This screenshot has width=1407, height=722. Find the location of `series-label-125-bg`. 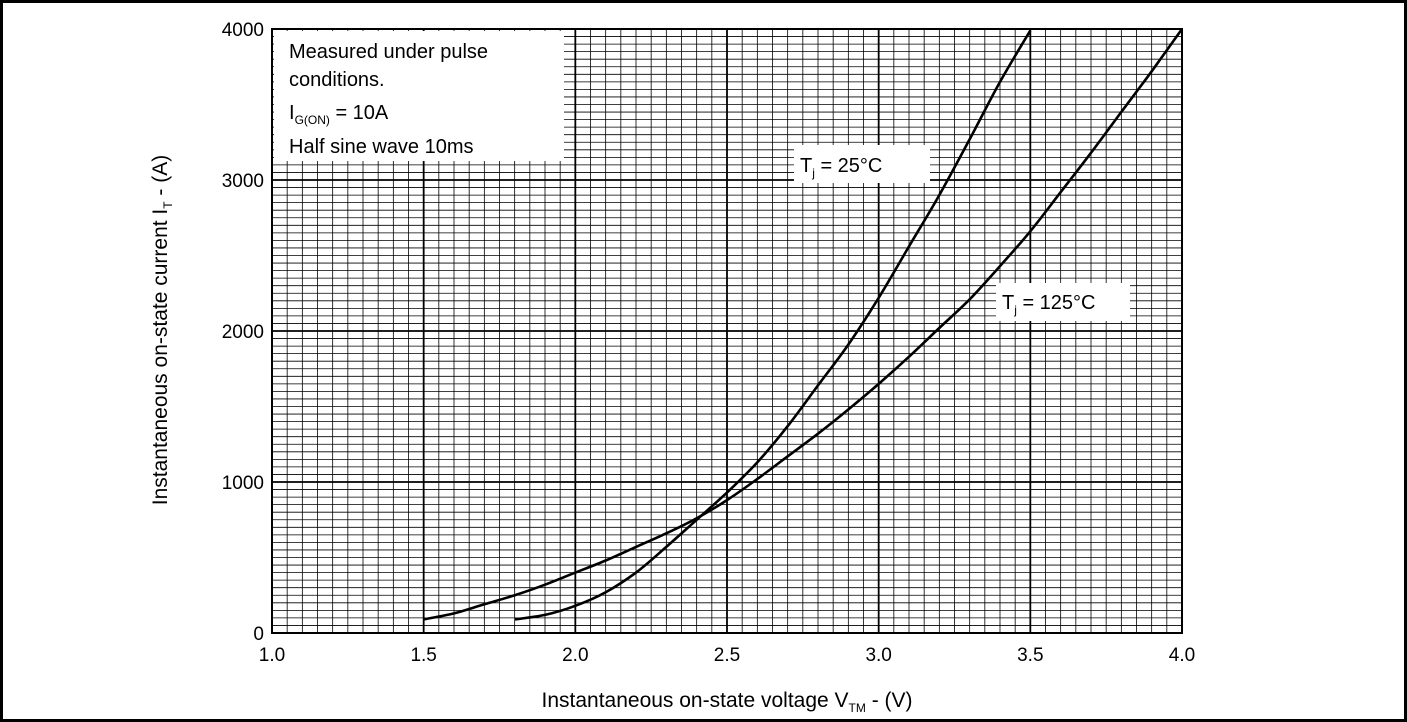

series-label-125-bg is located at coordinates (1063, 302).